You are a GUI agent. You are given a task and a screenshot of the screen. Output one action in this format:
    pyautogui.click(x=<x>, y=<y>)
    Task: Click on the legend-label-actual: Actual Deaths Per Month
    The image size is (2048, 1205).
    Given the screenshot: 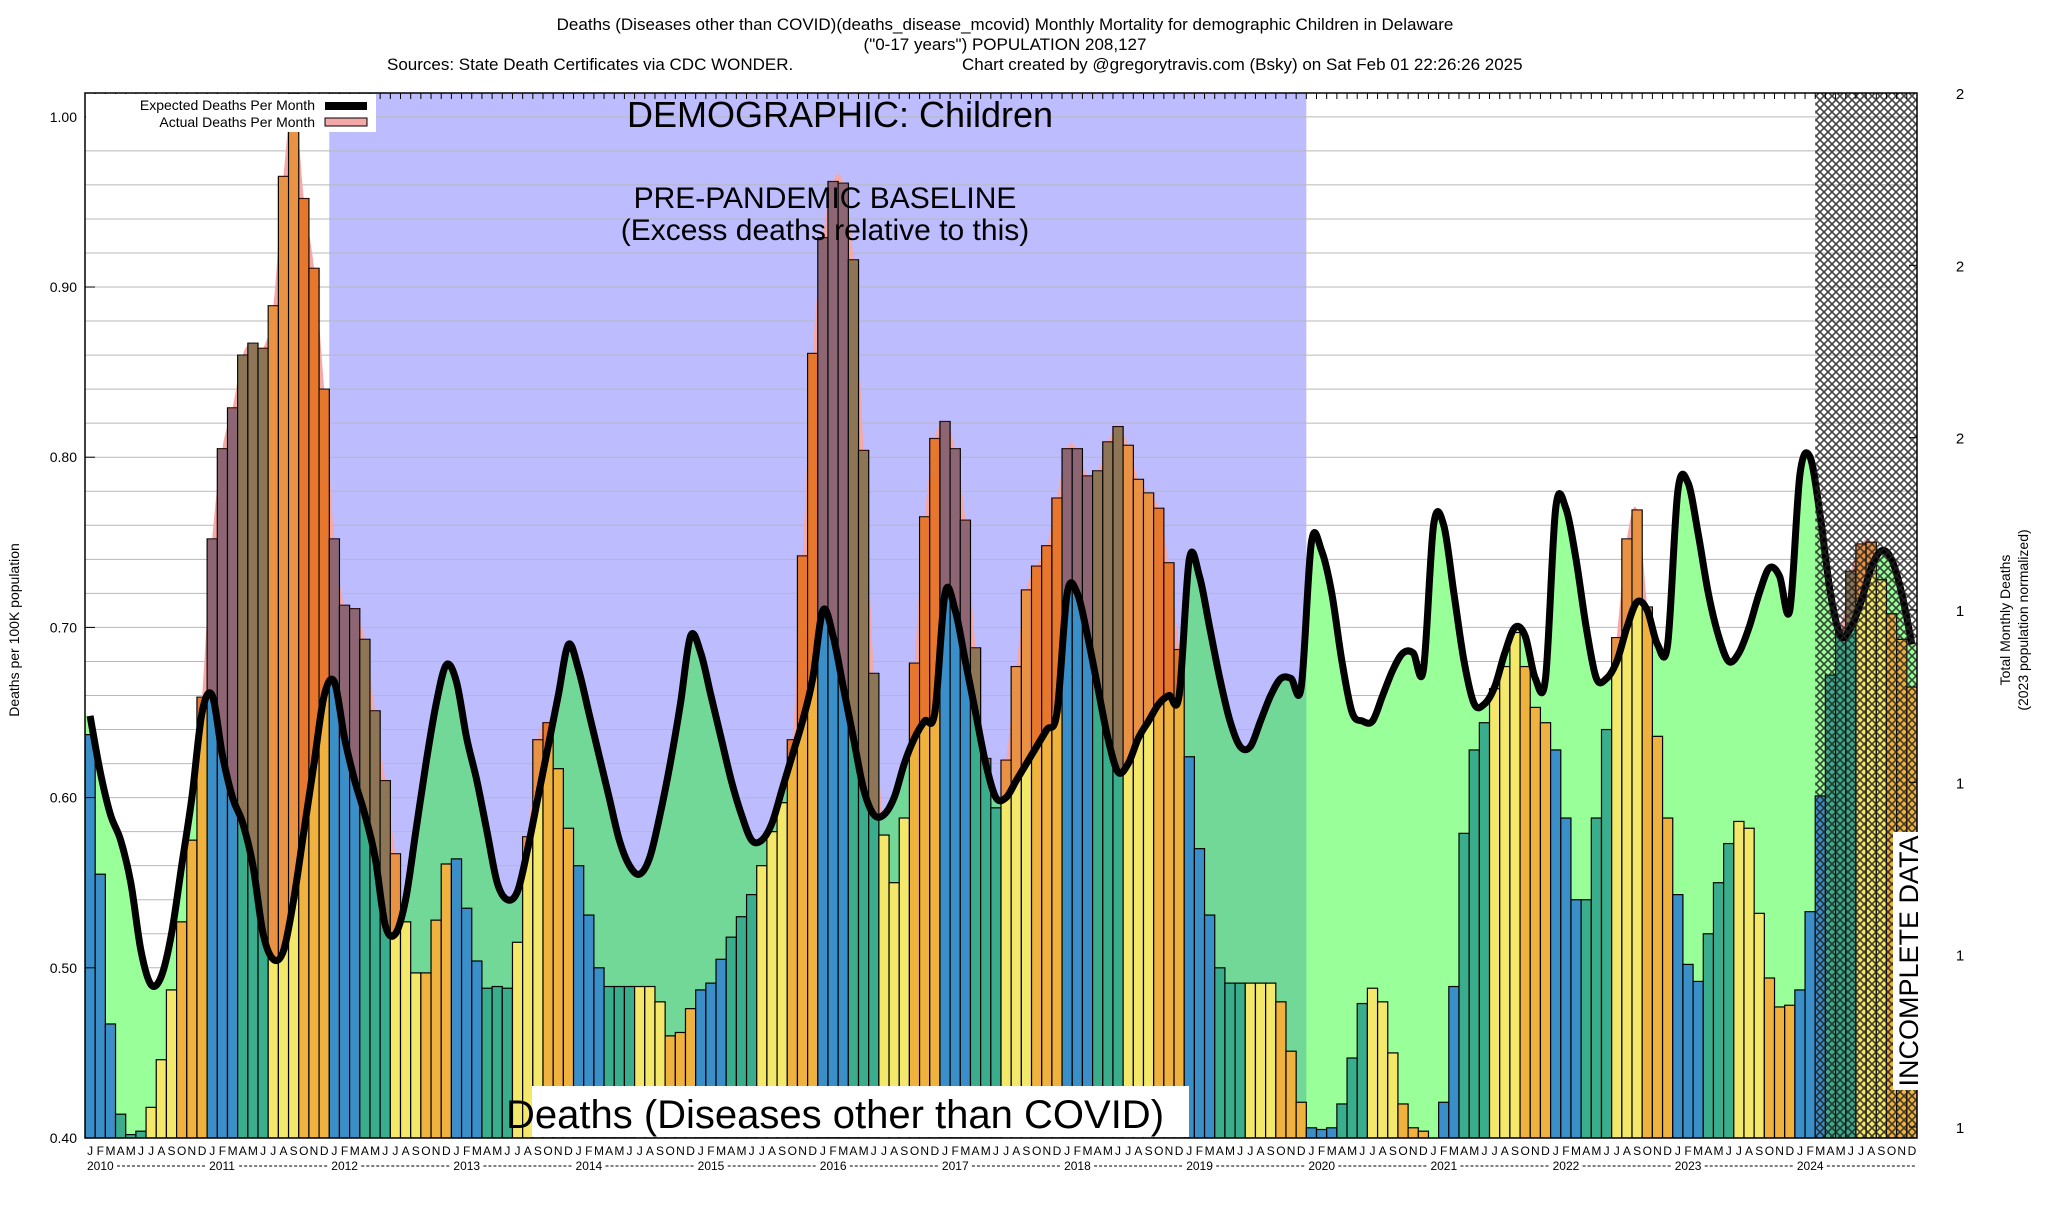 What is the action you would take?
    pyautogui.click(x=237, y=122)
    